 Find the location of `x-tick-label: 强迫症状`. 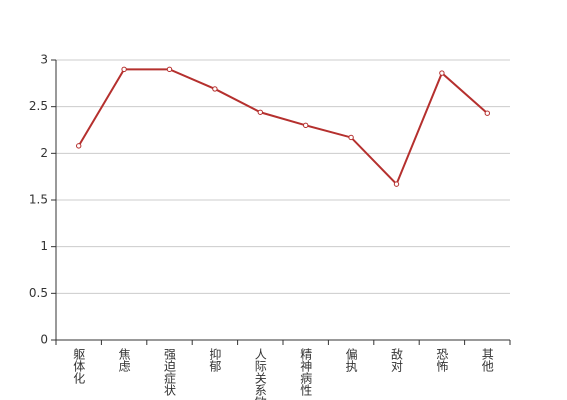

x-tick-label: 强迫症状 is located at coordinates (170, 372).